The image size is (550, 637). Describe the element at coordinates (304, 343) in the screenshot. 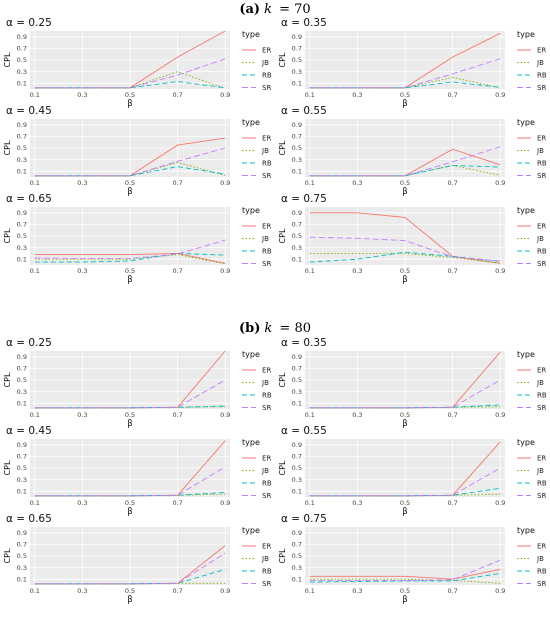

I see `panel-title: α = 0.35` at that location.